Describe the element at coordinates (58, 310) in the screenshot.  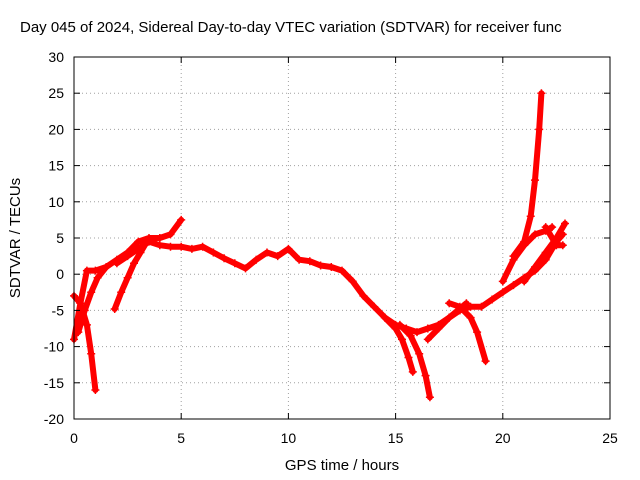
I see `y-tick-label: -5` at that location.